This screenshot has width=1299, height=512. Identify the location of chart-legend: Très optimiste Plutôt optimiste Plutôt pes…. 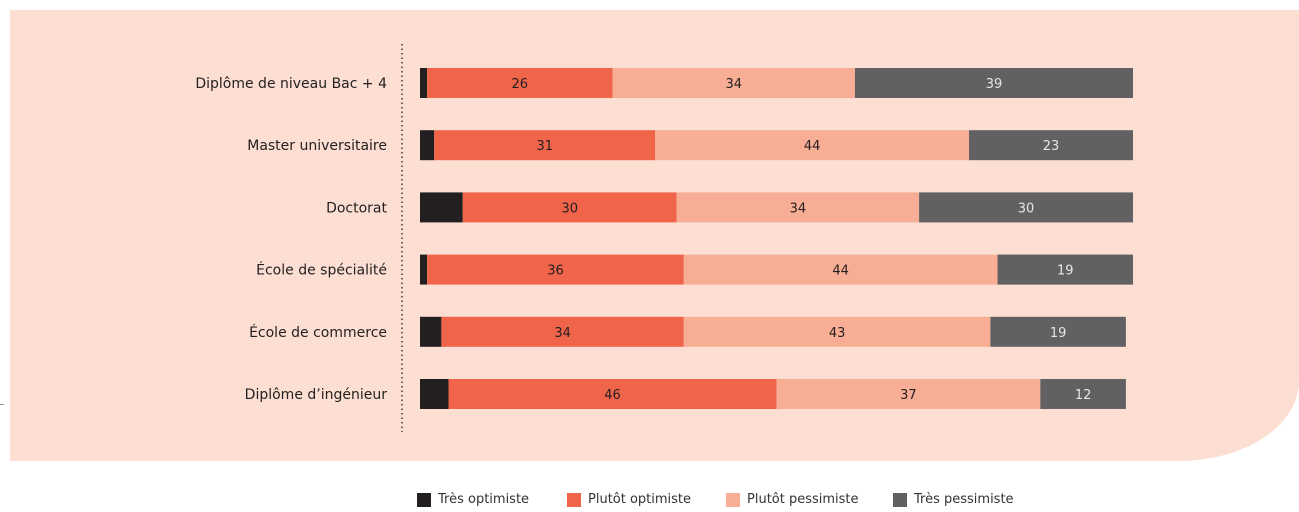
(649, 498).